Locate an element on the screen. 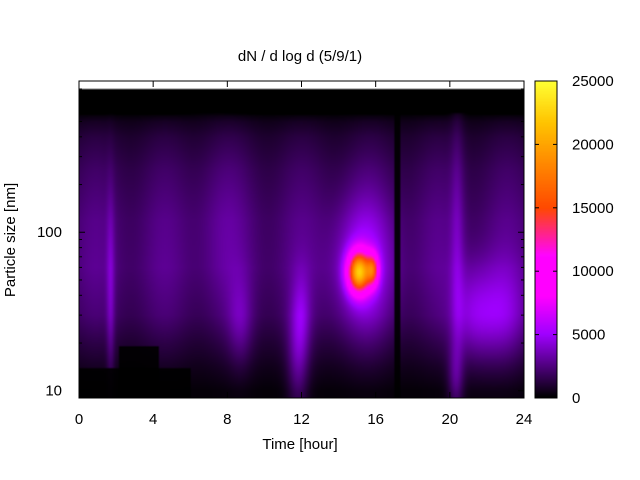 This screenshot has height=480, width=640. chart-title: dN / d log d (5/9/1) is located at coordinates (300, 56).